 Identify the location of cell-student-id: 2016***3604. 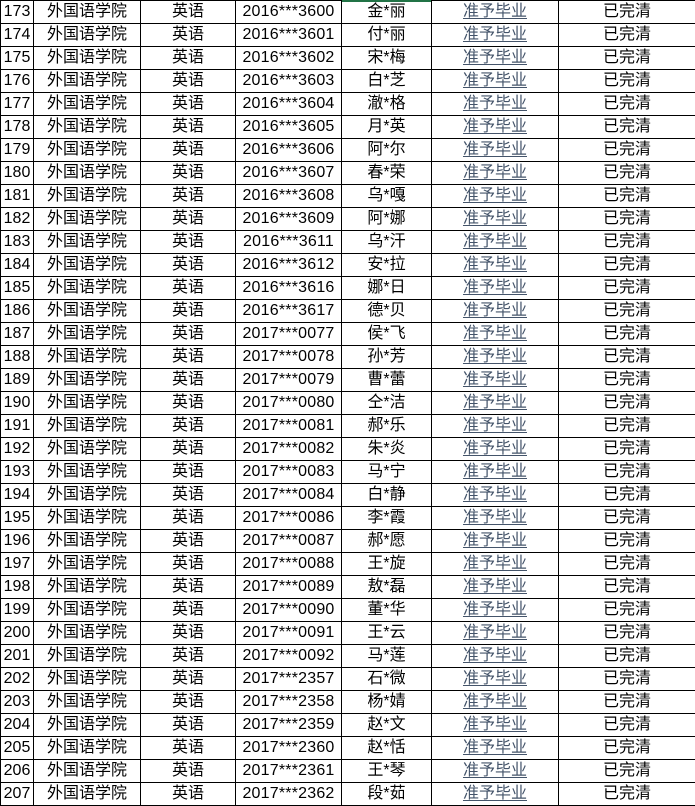
(288, 104).